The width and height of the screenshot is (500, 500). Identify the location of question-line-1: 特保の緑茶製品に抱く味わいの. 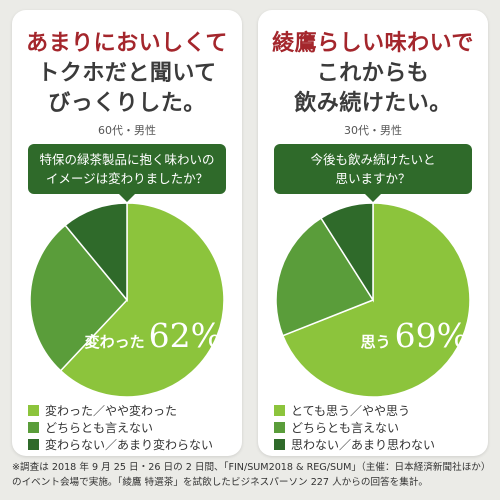
(127, 159).